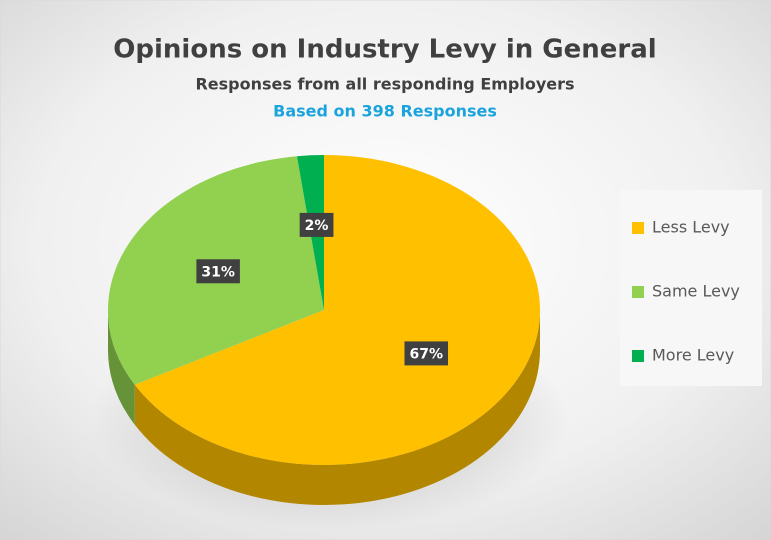 This screenshot has height=540, width=771. Describe the element at coordinates (691, 227) in the screenshot. I see `legend-label: Less Levy` at that location.